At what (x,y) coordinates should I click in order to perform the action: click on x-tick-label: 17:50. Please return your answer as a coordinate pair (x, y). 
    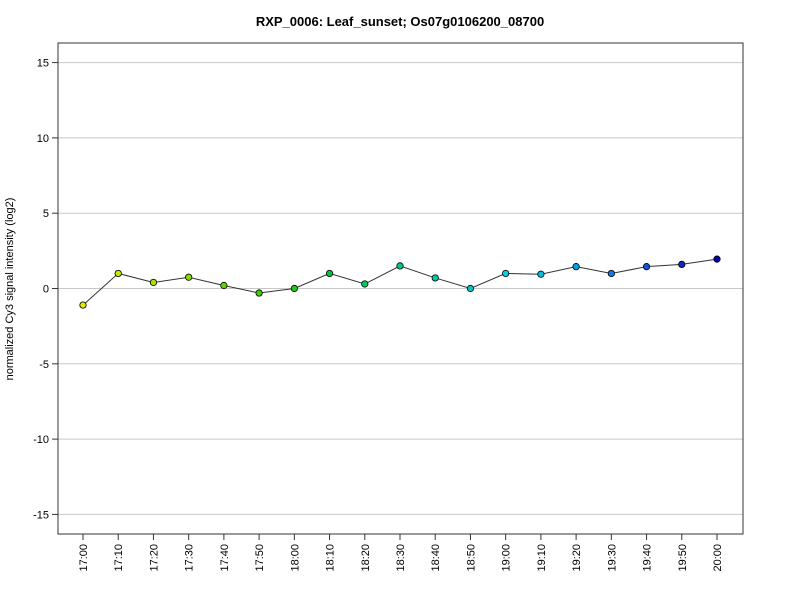
    Looking at the image, I should click on (260, 558).